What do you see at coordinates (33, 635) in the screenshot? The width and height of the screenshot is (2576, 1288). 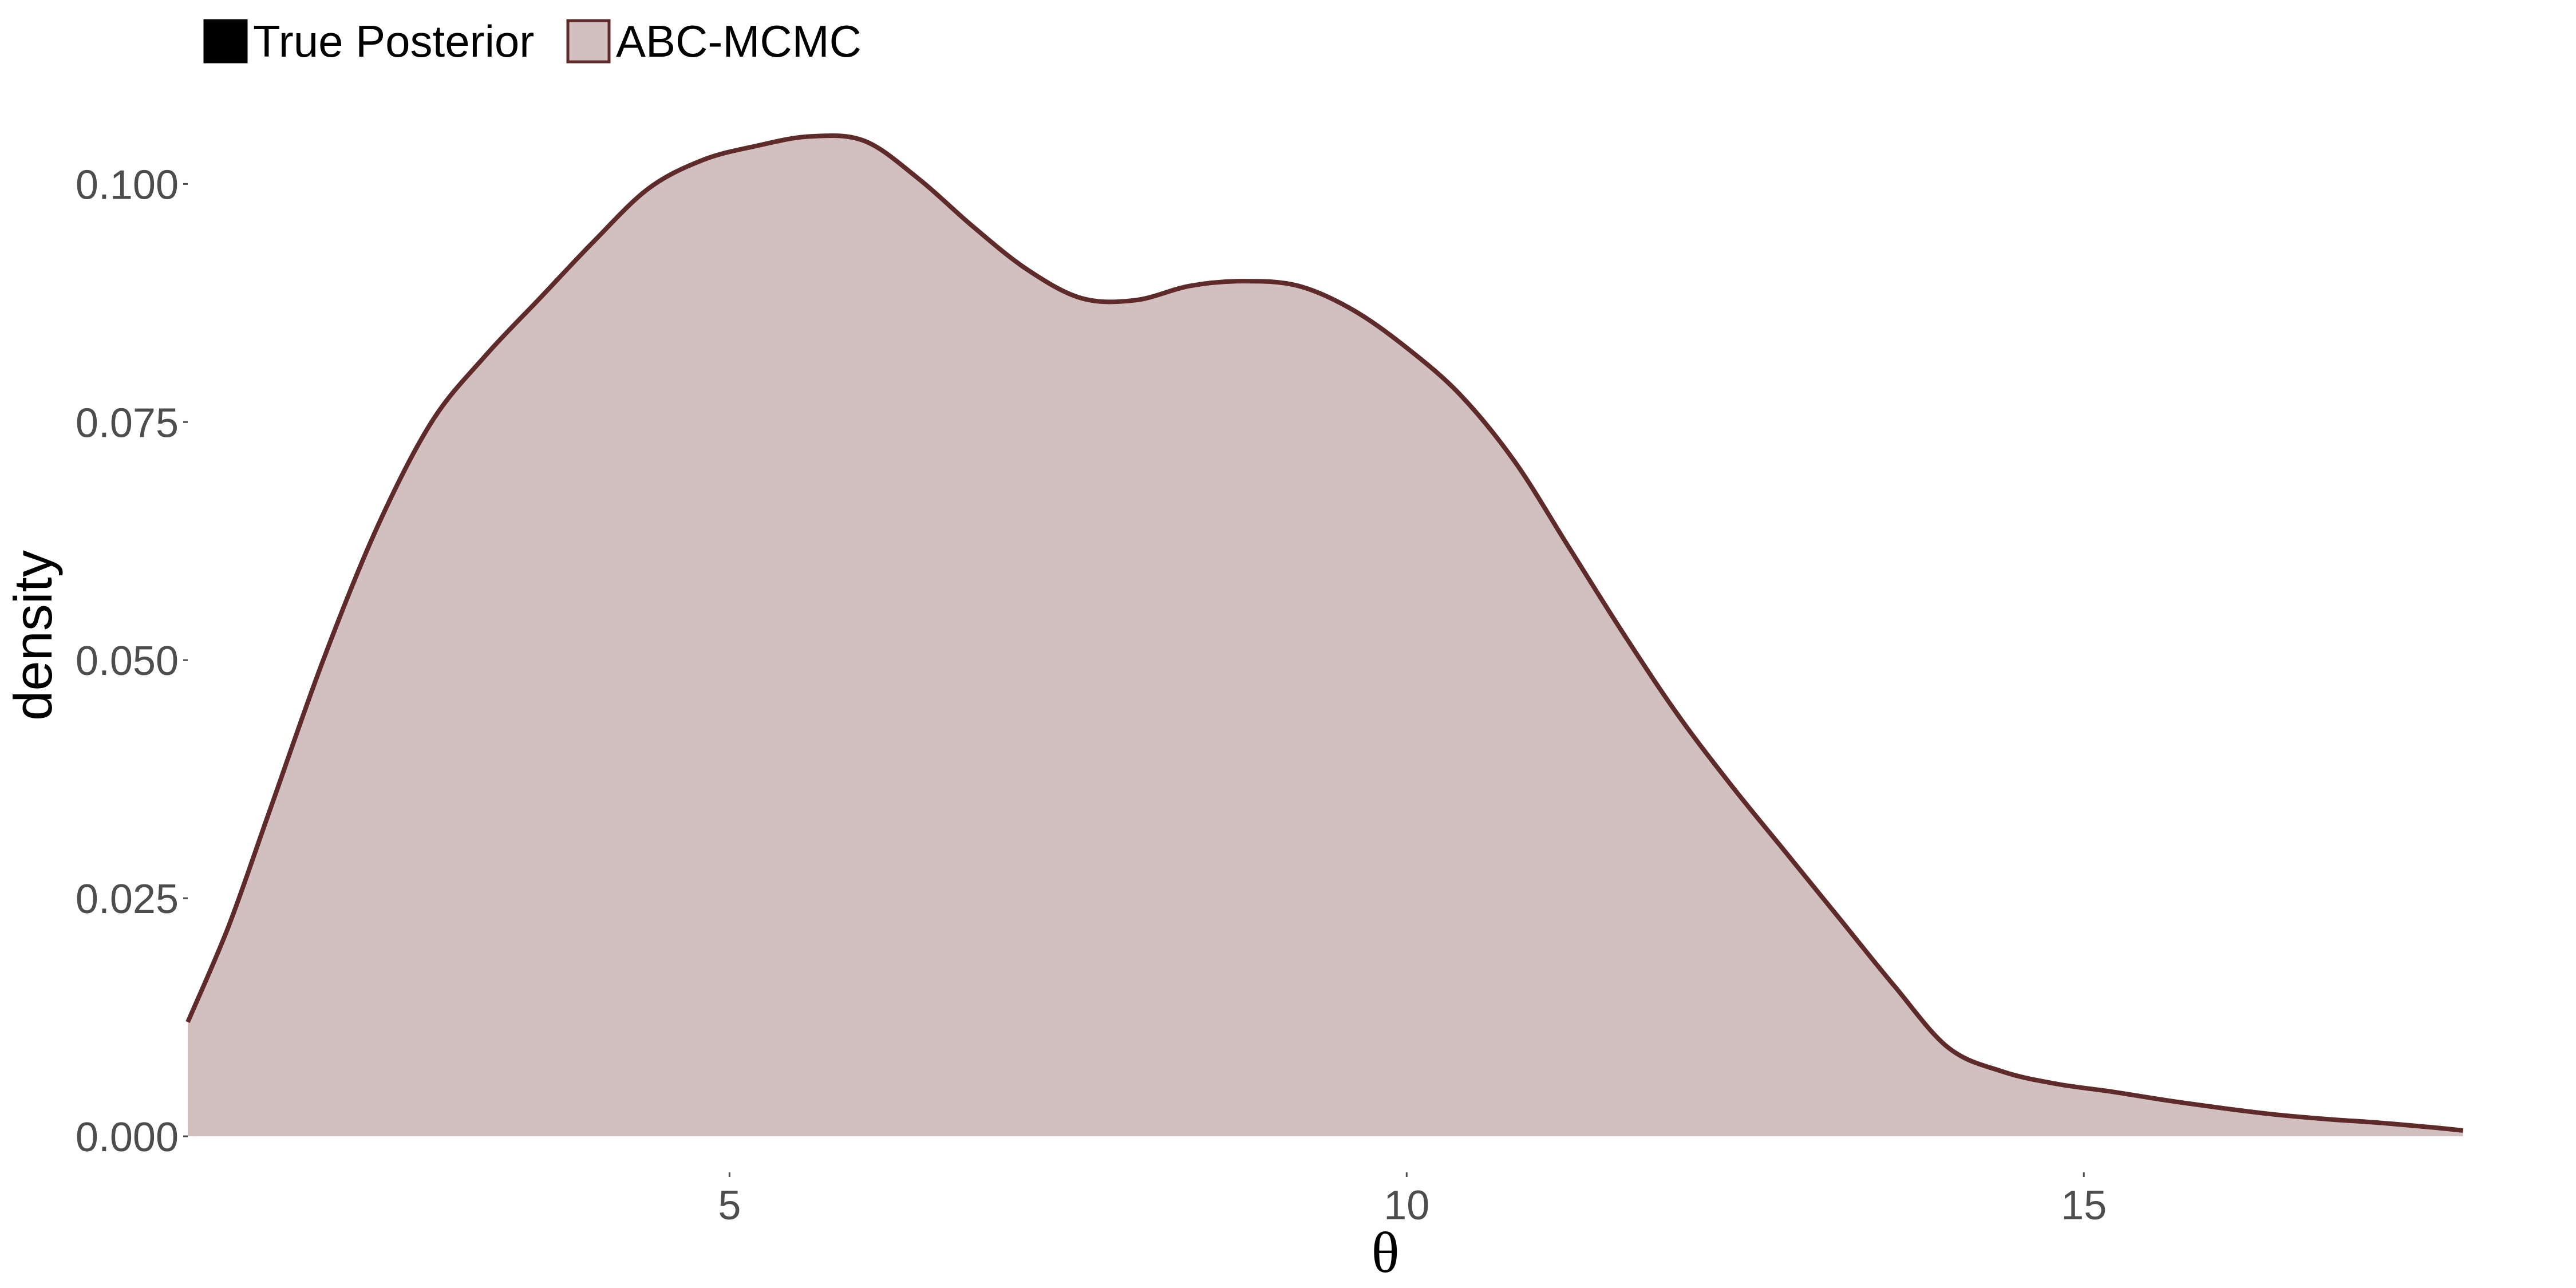 I see `y-axis-title: density` at bounding box center [33, 635].